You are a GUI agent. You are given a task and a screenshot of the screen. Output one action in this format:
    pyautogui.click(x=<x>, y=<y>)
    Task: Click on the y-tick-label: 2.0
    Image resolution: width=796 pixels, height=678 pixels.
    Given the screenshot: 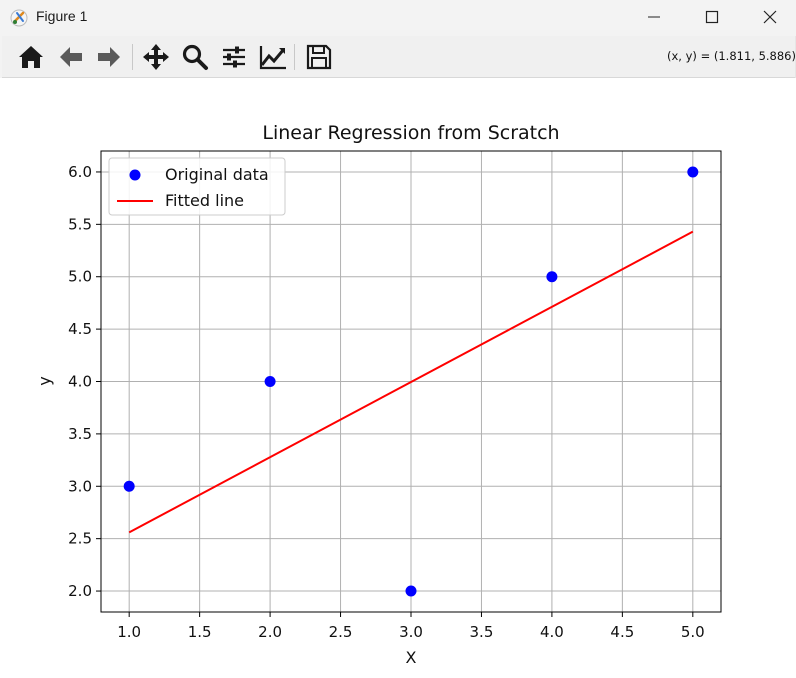 What is the action you would take?
    pyautogui.click(x=80, y=591)
    